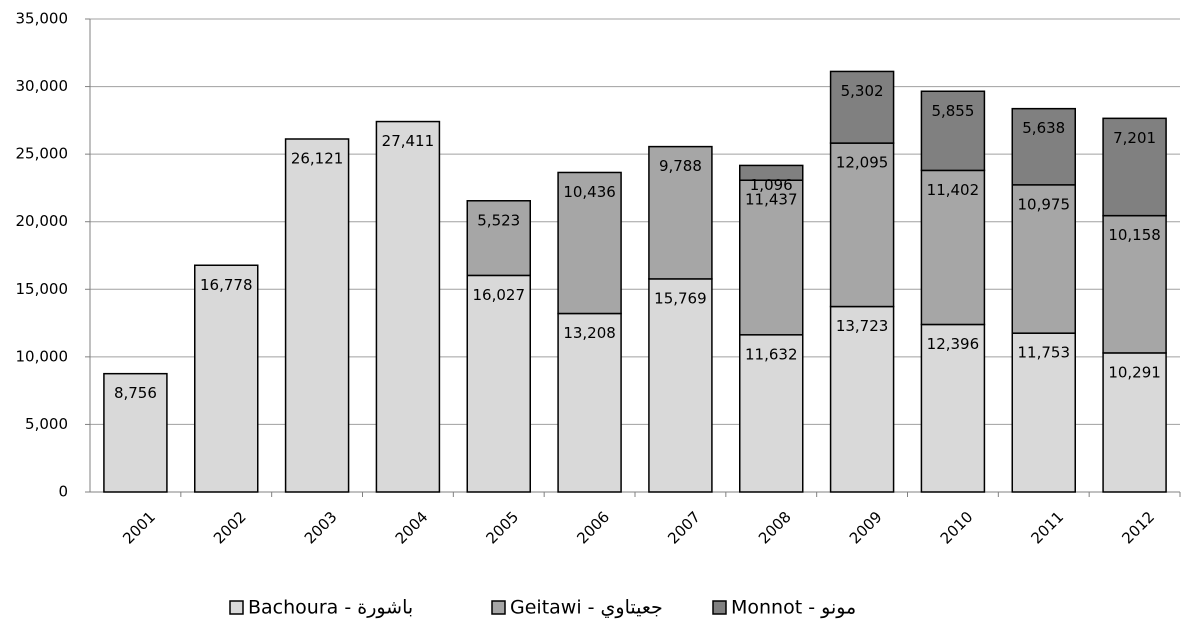 The height and width of the screenshot is (639, 1197). Describe the element at coordinates (412, 528) in the screenshot. I see `x-tick-label: 2004` at that location.